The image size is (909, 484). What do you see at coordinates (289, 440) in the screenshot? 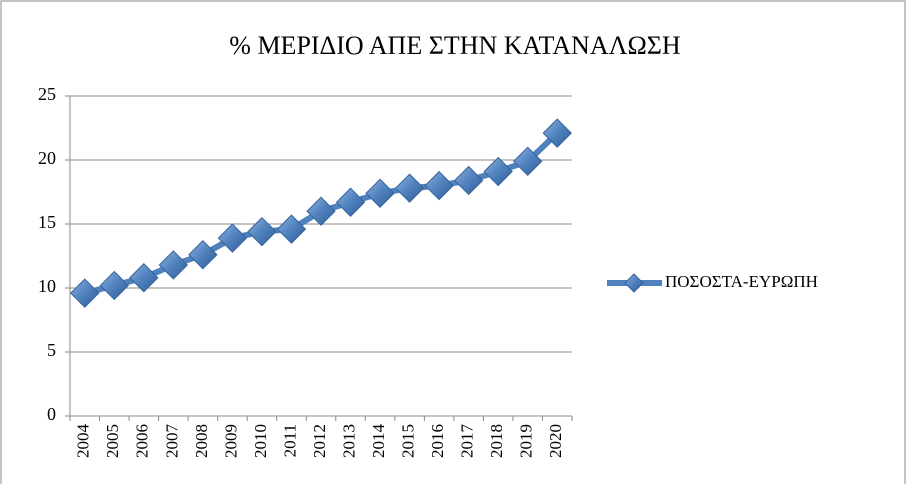
I see `x-tick-label: 2011` at bounding box center [289, 440].